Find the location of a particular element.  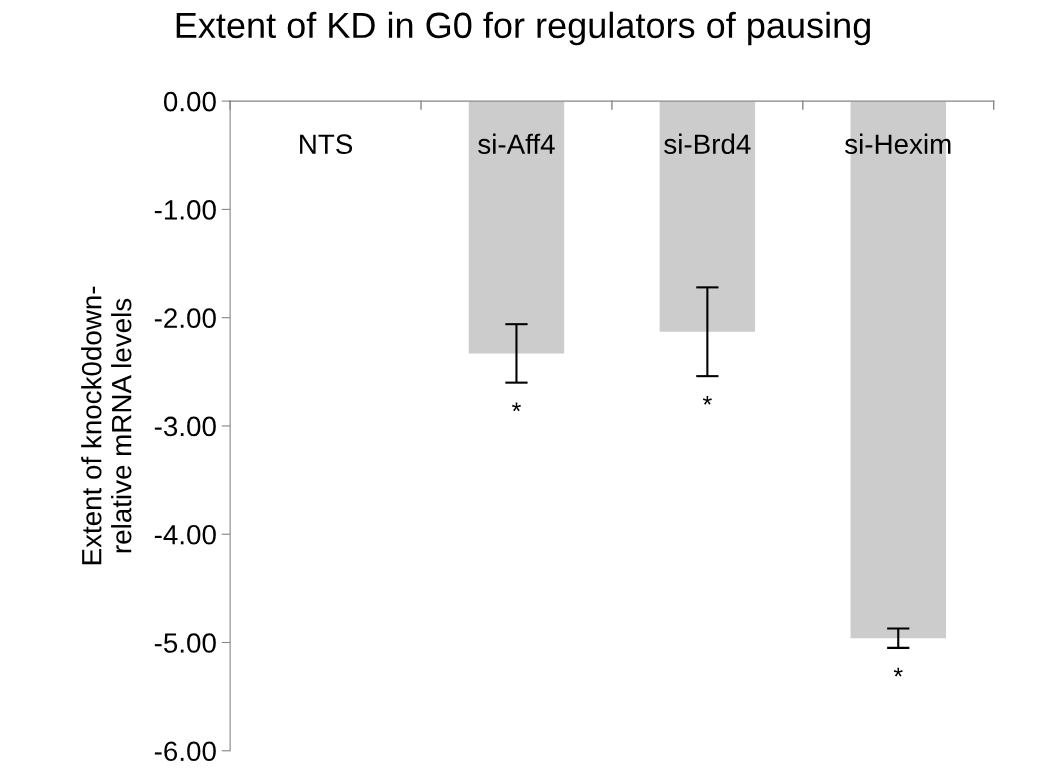

y-tick-label: -6.00 is located at coordinates (185, 751).